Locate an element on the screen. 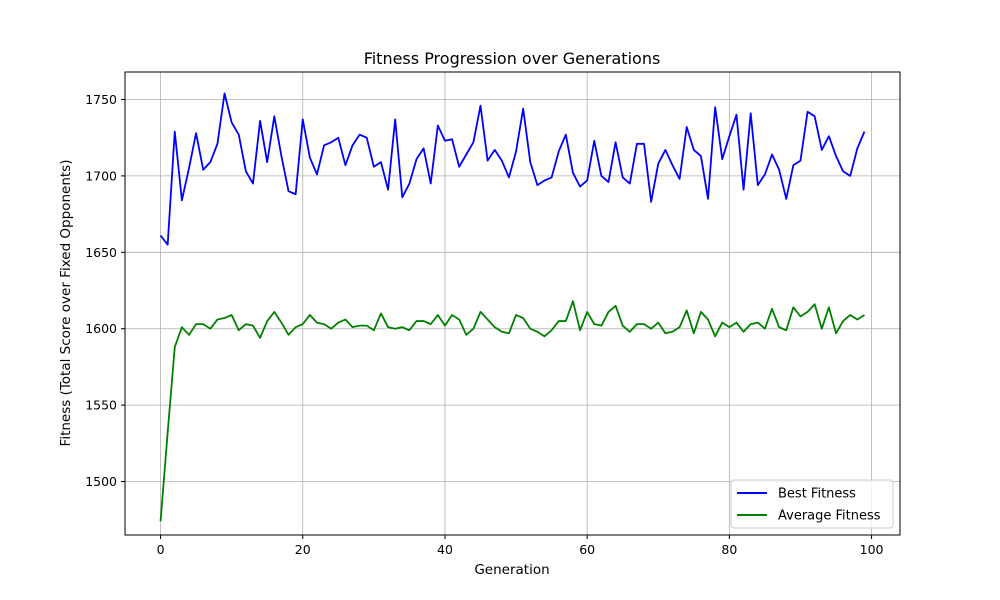  y-tick-label: 1650 is located at coordinates (101, 252).